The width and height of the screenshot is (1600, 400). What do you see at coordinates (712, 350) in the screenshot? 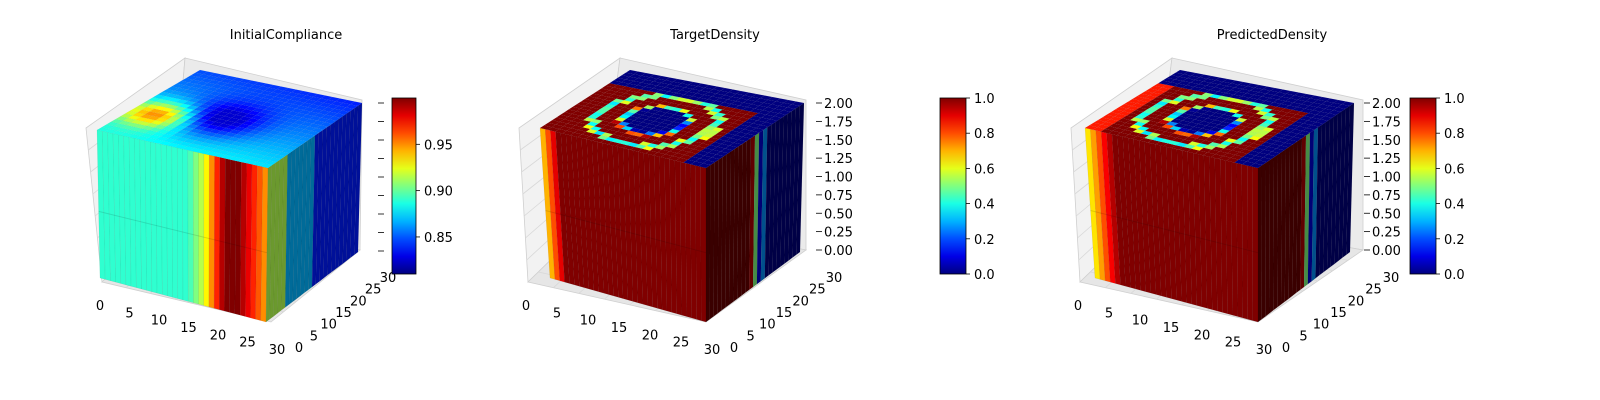
I see `panel1-x-tick-label: 30` at bounding box center [712, 350].